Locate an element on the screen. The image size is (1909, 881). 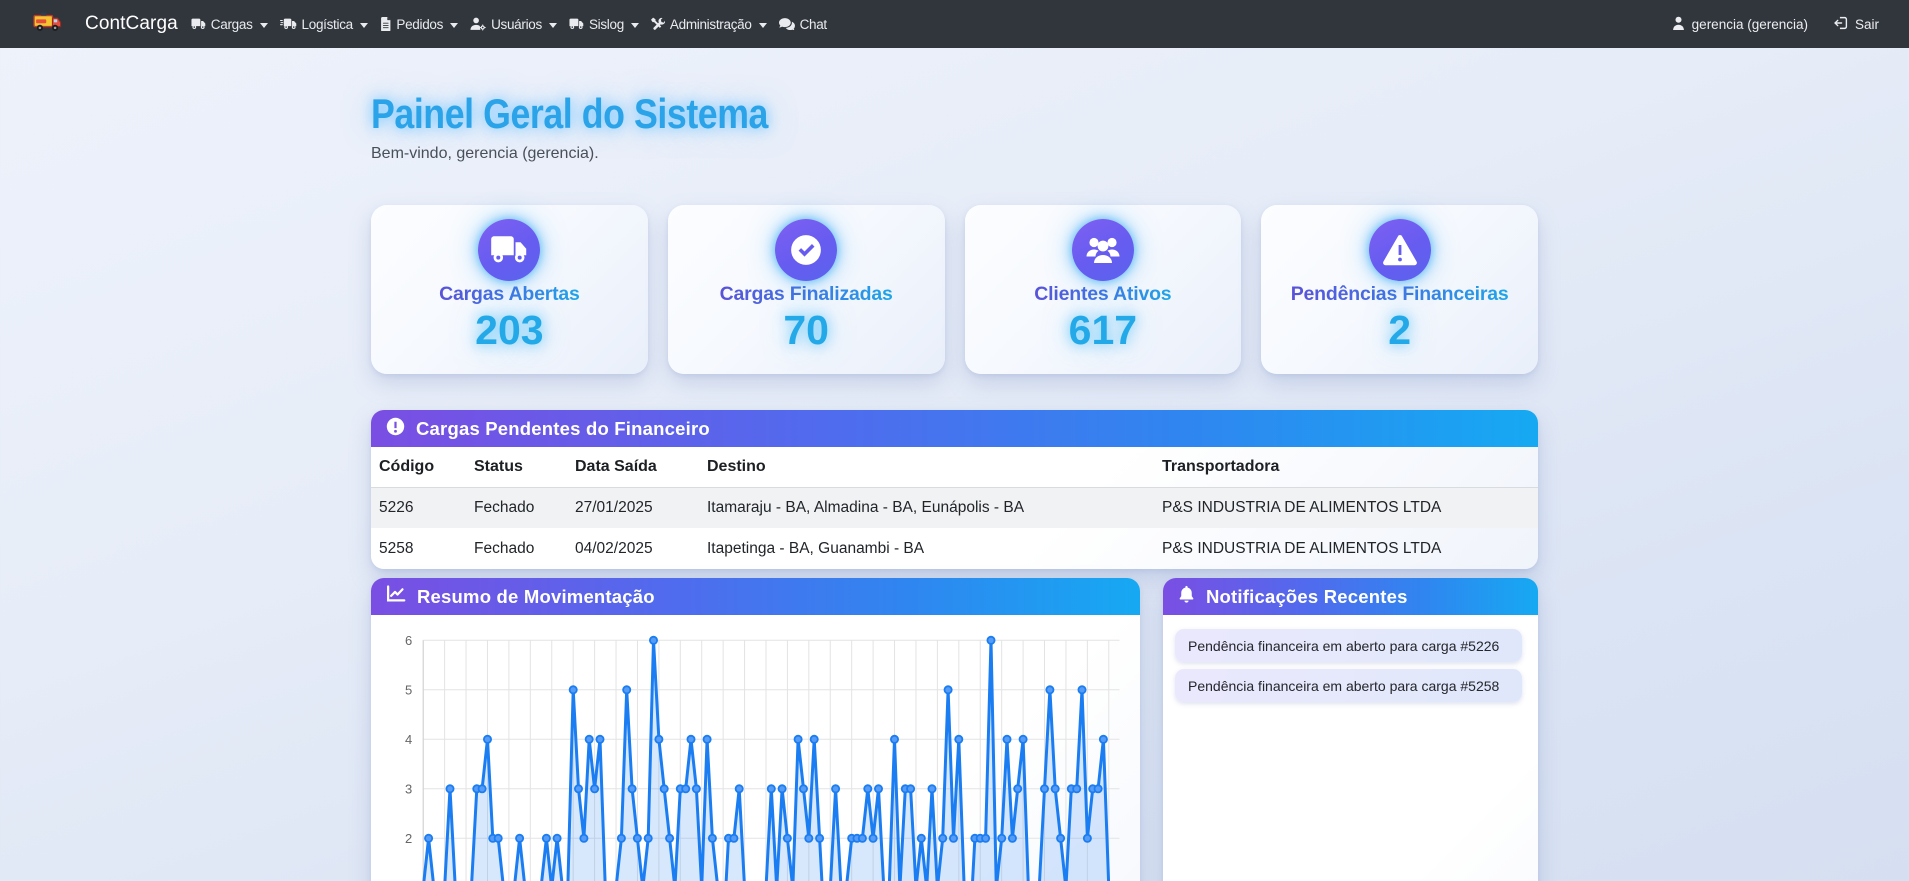
notifications-title: Notificações Recentes is located at coordinates (1307, 596).